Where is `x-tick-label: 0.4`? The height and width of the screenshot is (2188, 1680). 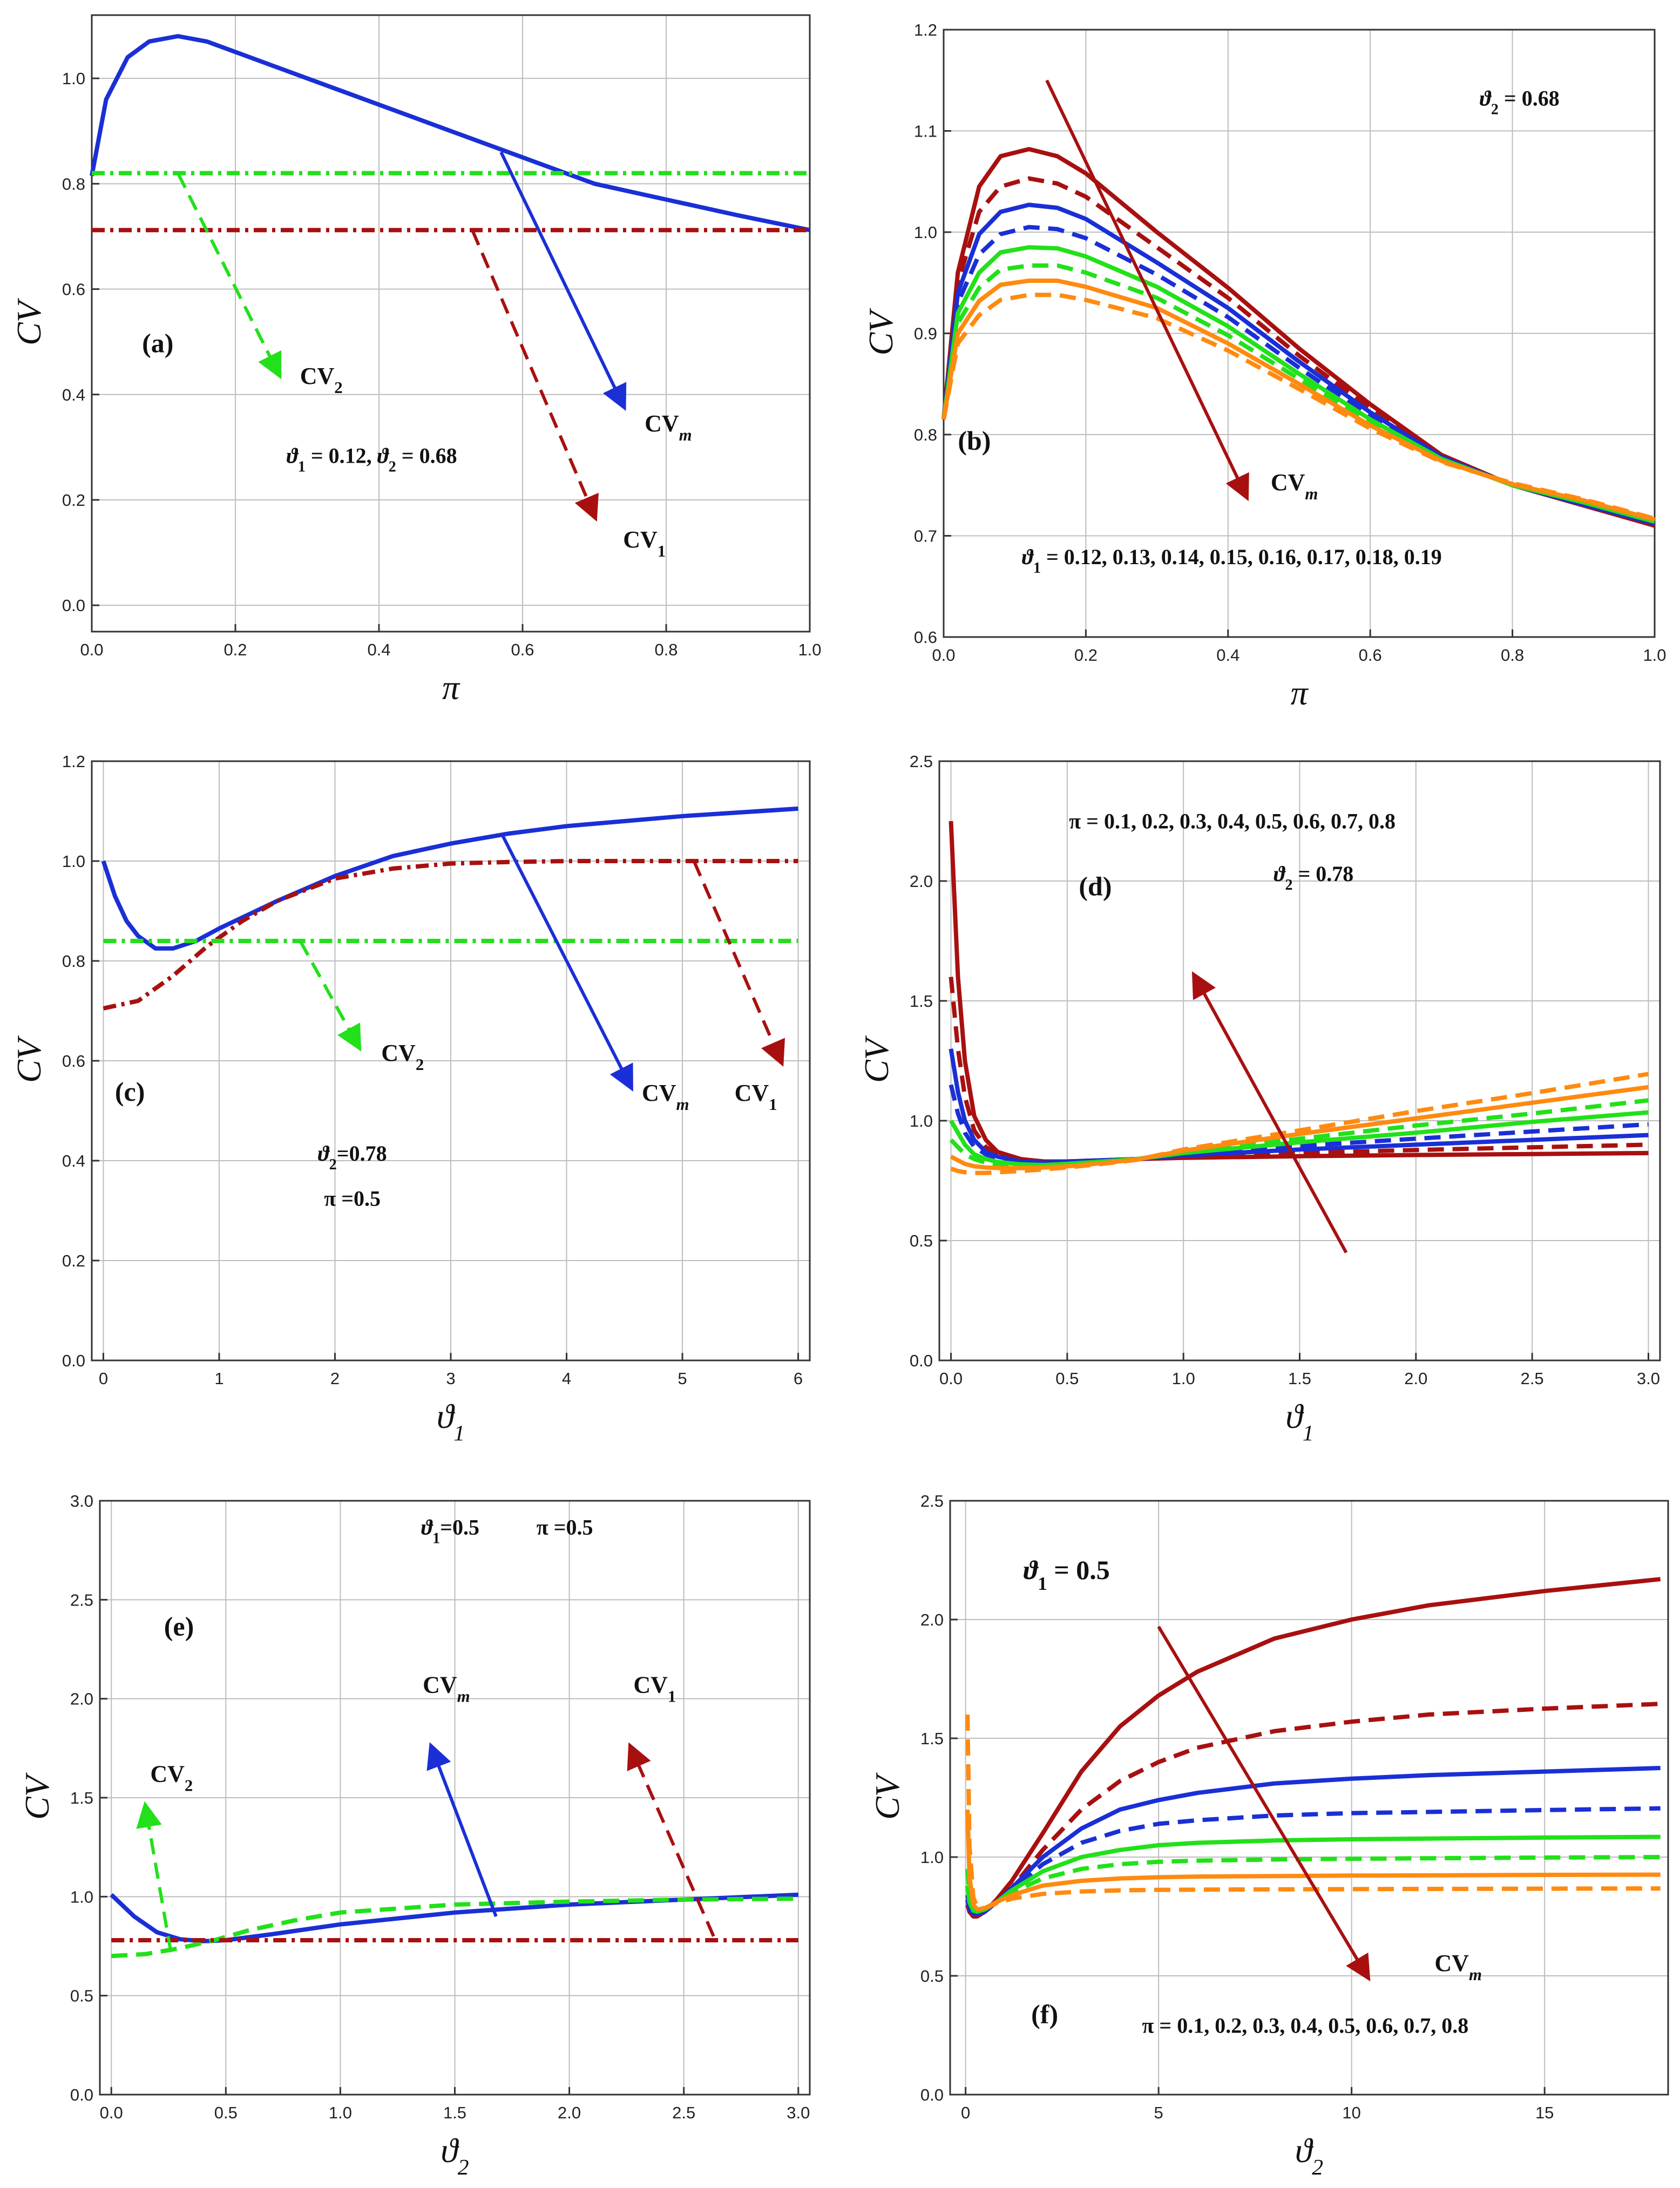 x-tick-label: 0.4 is located at coordinates (378, 649).